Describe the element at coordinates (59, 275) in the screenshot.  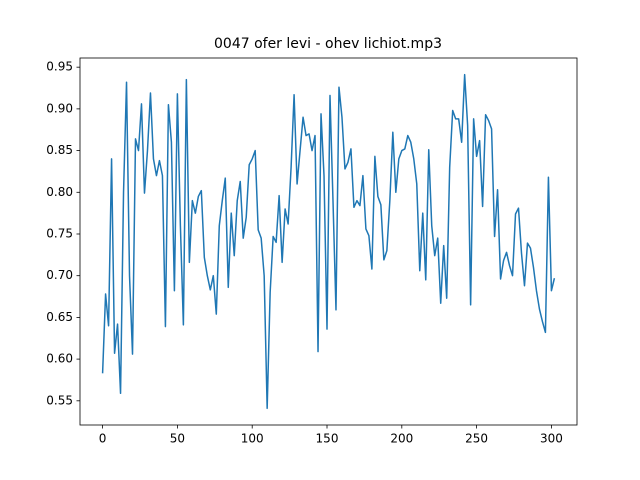
I see `y-tick-label: 0.70` at that location.